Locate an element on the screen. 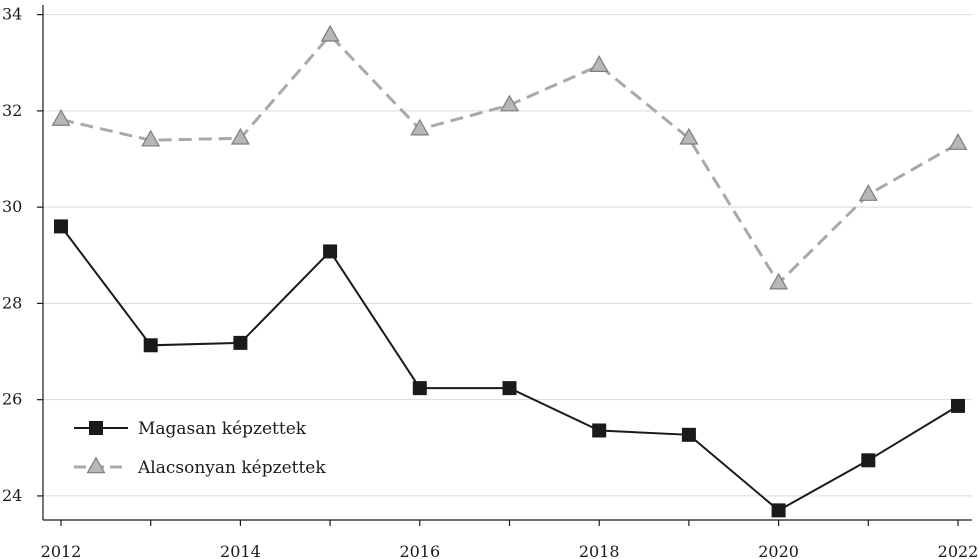  legend-label: Alacsonyan képzettek is located at coordinates (231, 468).